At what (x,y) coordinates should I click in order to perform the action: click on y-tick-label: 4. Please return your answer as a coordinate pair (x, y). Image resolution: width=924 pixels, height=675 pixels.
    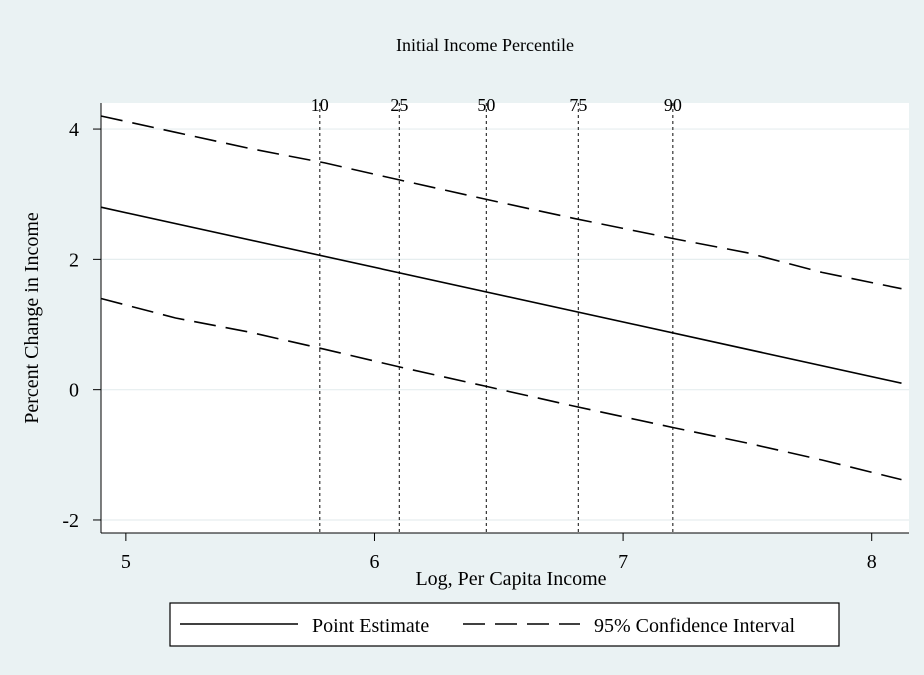
    Looking at the image, I should click on (74, 130).